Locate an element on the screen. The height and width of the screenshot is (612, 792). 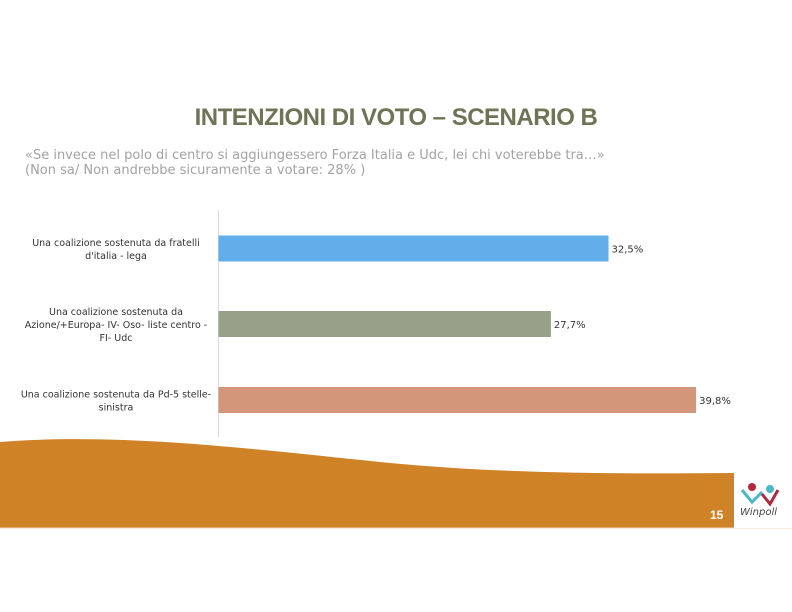
category-label-line: d'italia - lega is located at coordinates (116, 256).